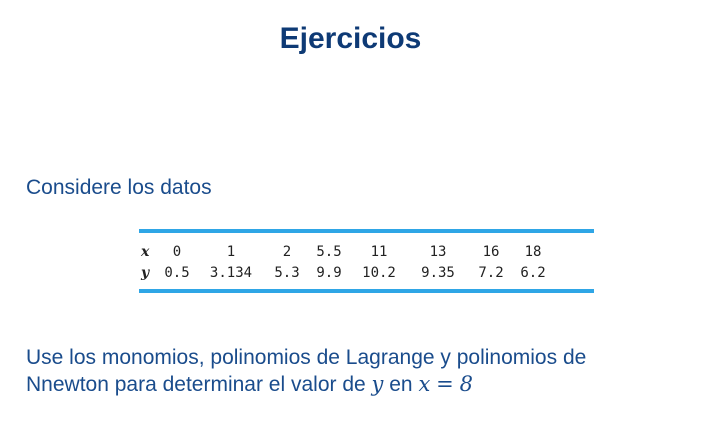 Image resolution: width=701 pixels, height=446 pixels. What do you see at coordinates (533, 272) in the screenshot?
I see `table-cell: 6.2` at bounding box center [533, 272].